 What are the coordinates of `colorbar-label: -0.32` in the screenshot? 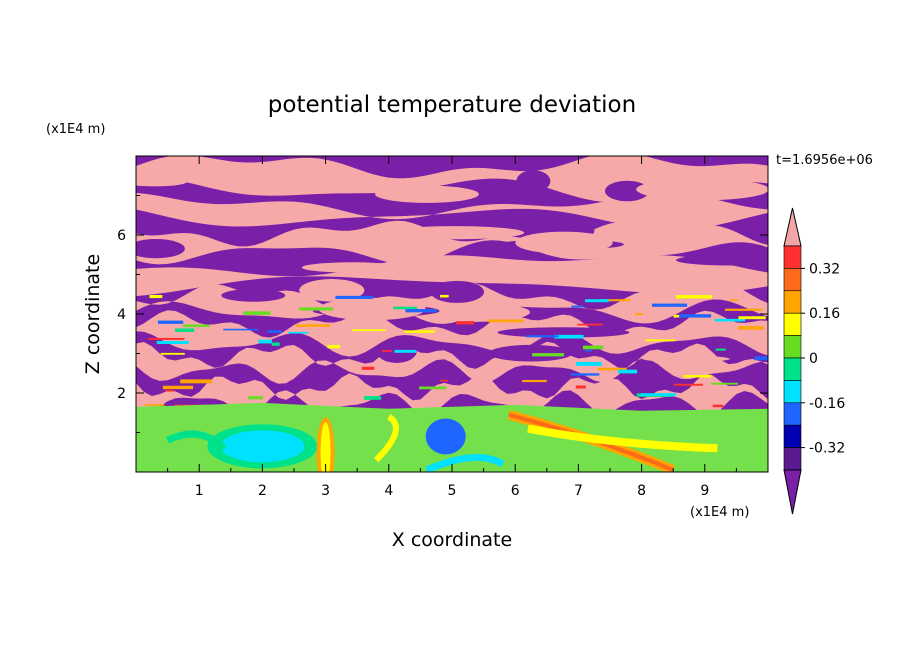 It's located at (827, 449).